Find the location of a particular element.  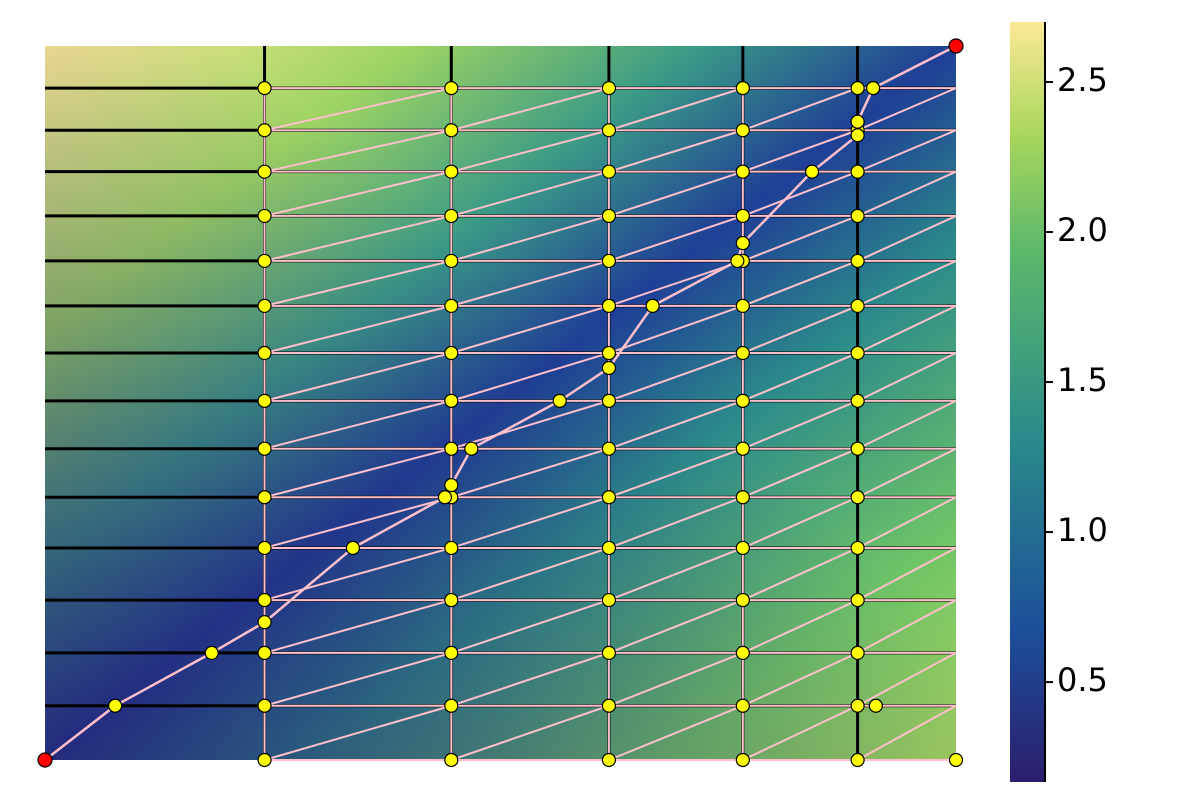

start is located at coordinates (45, 760).